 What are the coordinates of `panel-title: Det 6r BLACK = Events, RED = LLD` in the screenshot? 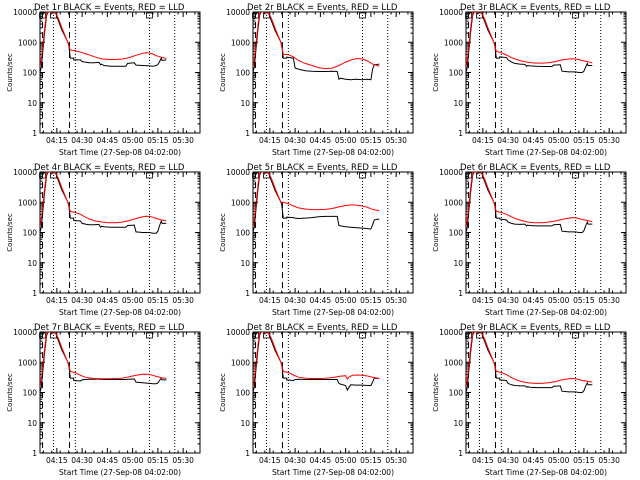 It's located at (535, 168).